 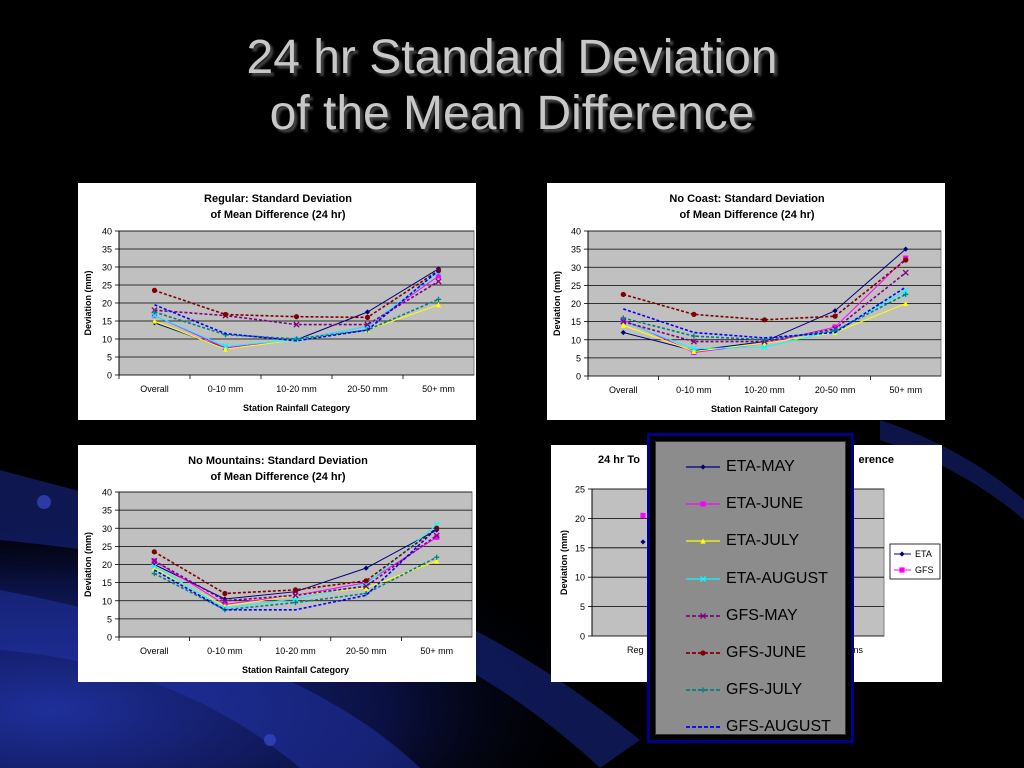 What do you see at coordinates (858, 650) in the screenshot?
I see `x-tick-label: ns` at bounding box center [858, 650].